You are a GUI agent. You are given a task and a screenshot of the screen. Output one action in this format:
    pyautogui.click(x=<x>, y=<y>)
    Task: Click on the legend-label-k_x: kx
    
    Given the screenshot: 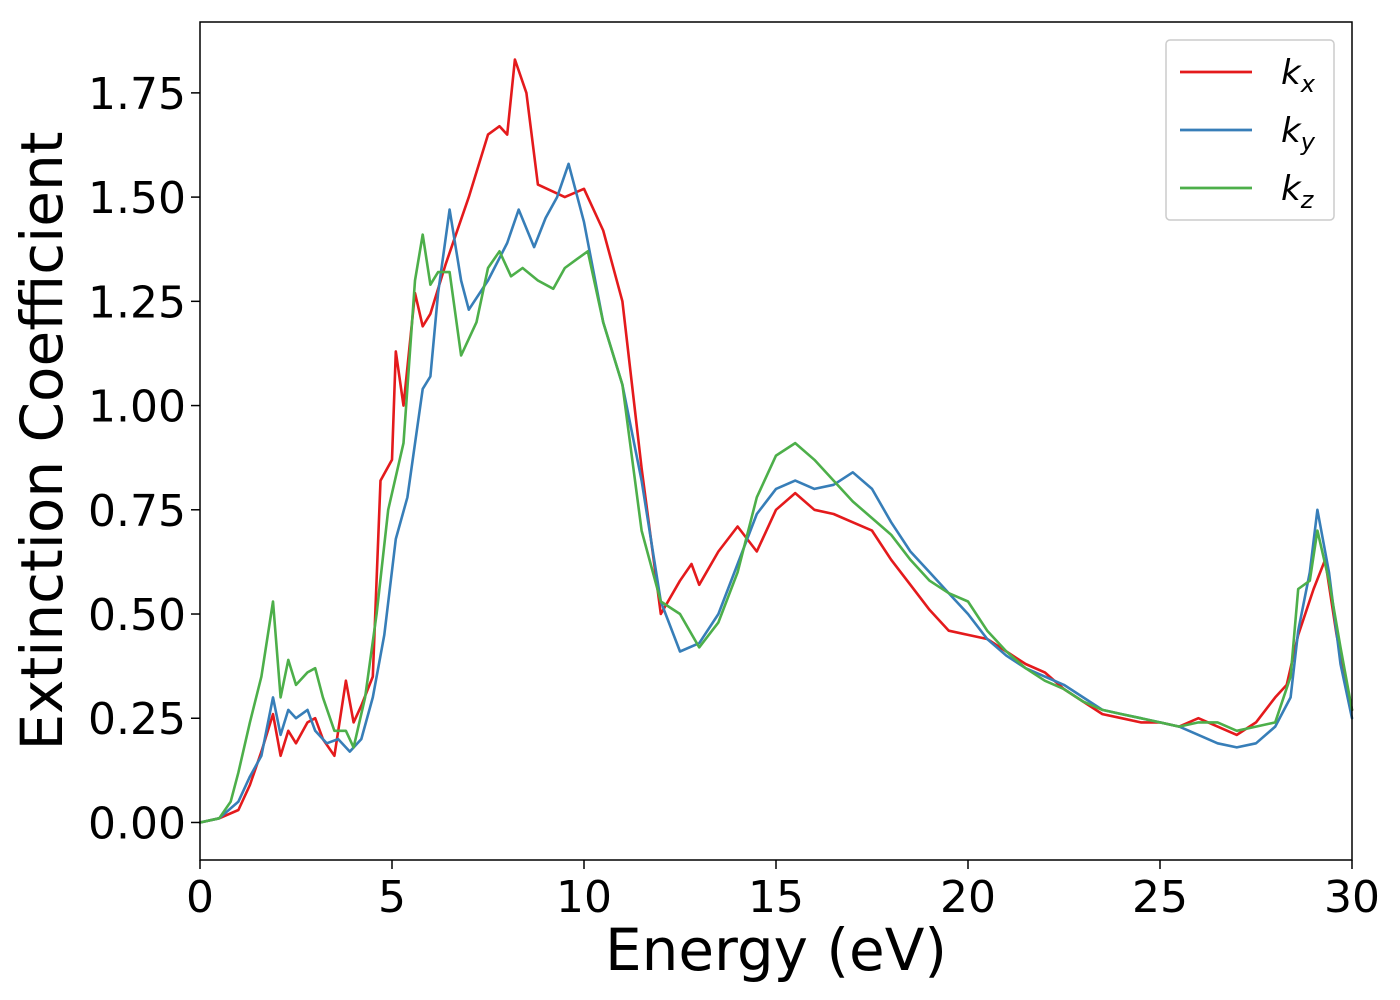 What is the action you would take?
    pyautogui.click(x=1298, y=75)
    